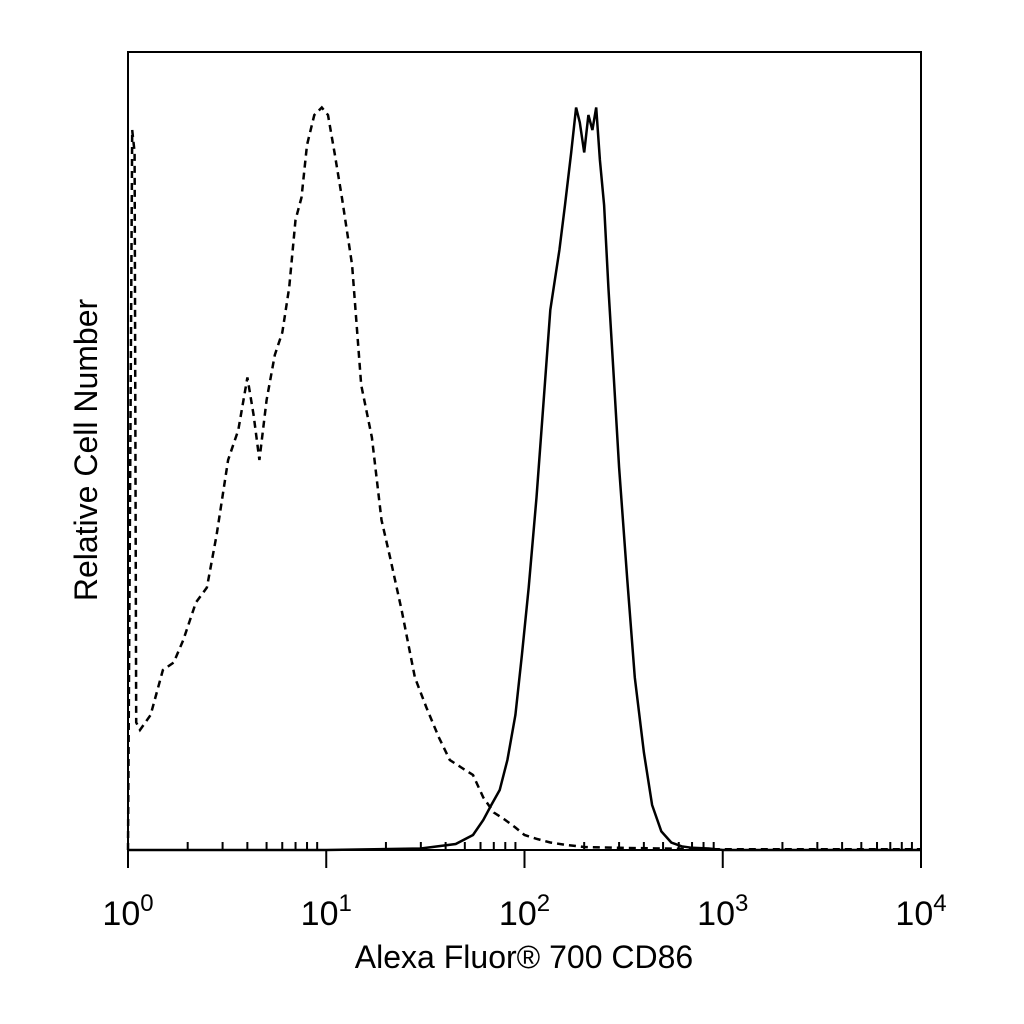 The width and height of the screenshot is (1024, 1024). I want to click on x-minor-ticks, so click(549, 846).